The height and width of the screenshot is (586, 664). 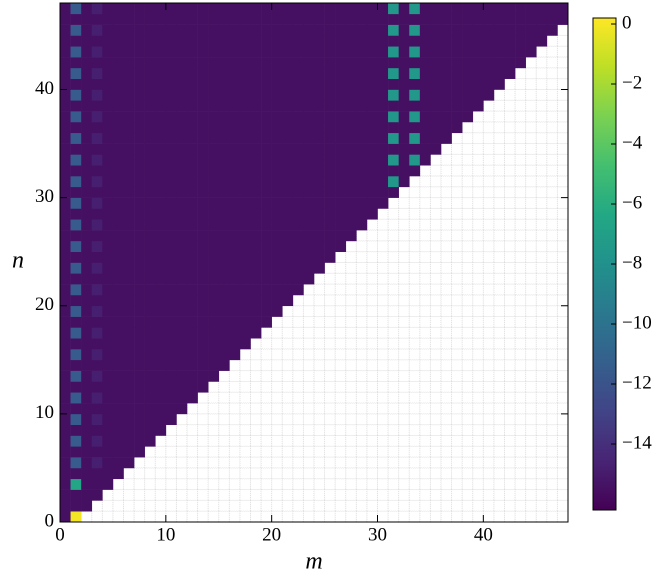 What do you see at coordinates (60, 534) in the screenshot?
I see `x-tick-label: 0` at bounding box center [60, 534].